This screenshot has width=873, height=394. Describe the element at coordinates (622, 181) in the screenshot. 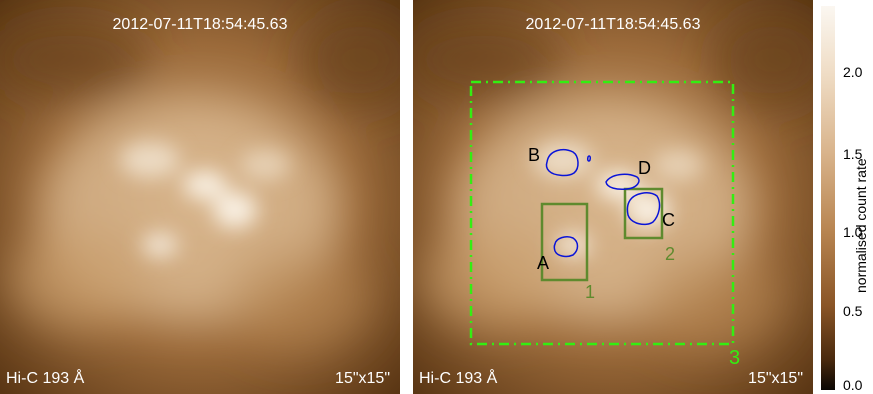

I see `contour-d` at that location.